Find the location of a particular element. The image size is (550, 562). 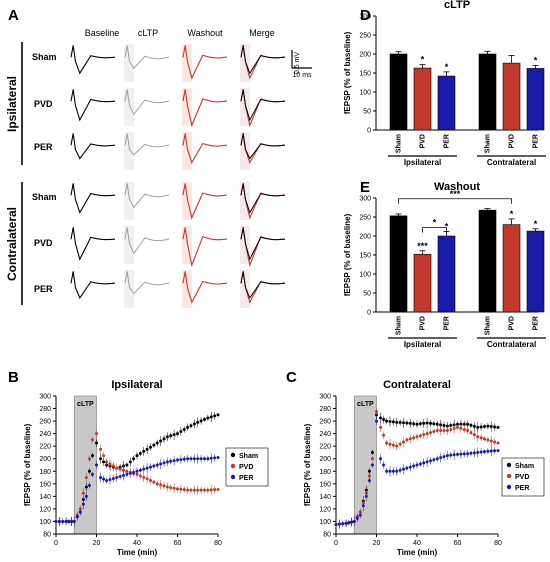

bar-e-ylabel: fEPSP (% of baseline) is located at coordinates (347, 254).